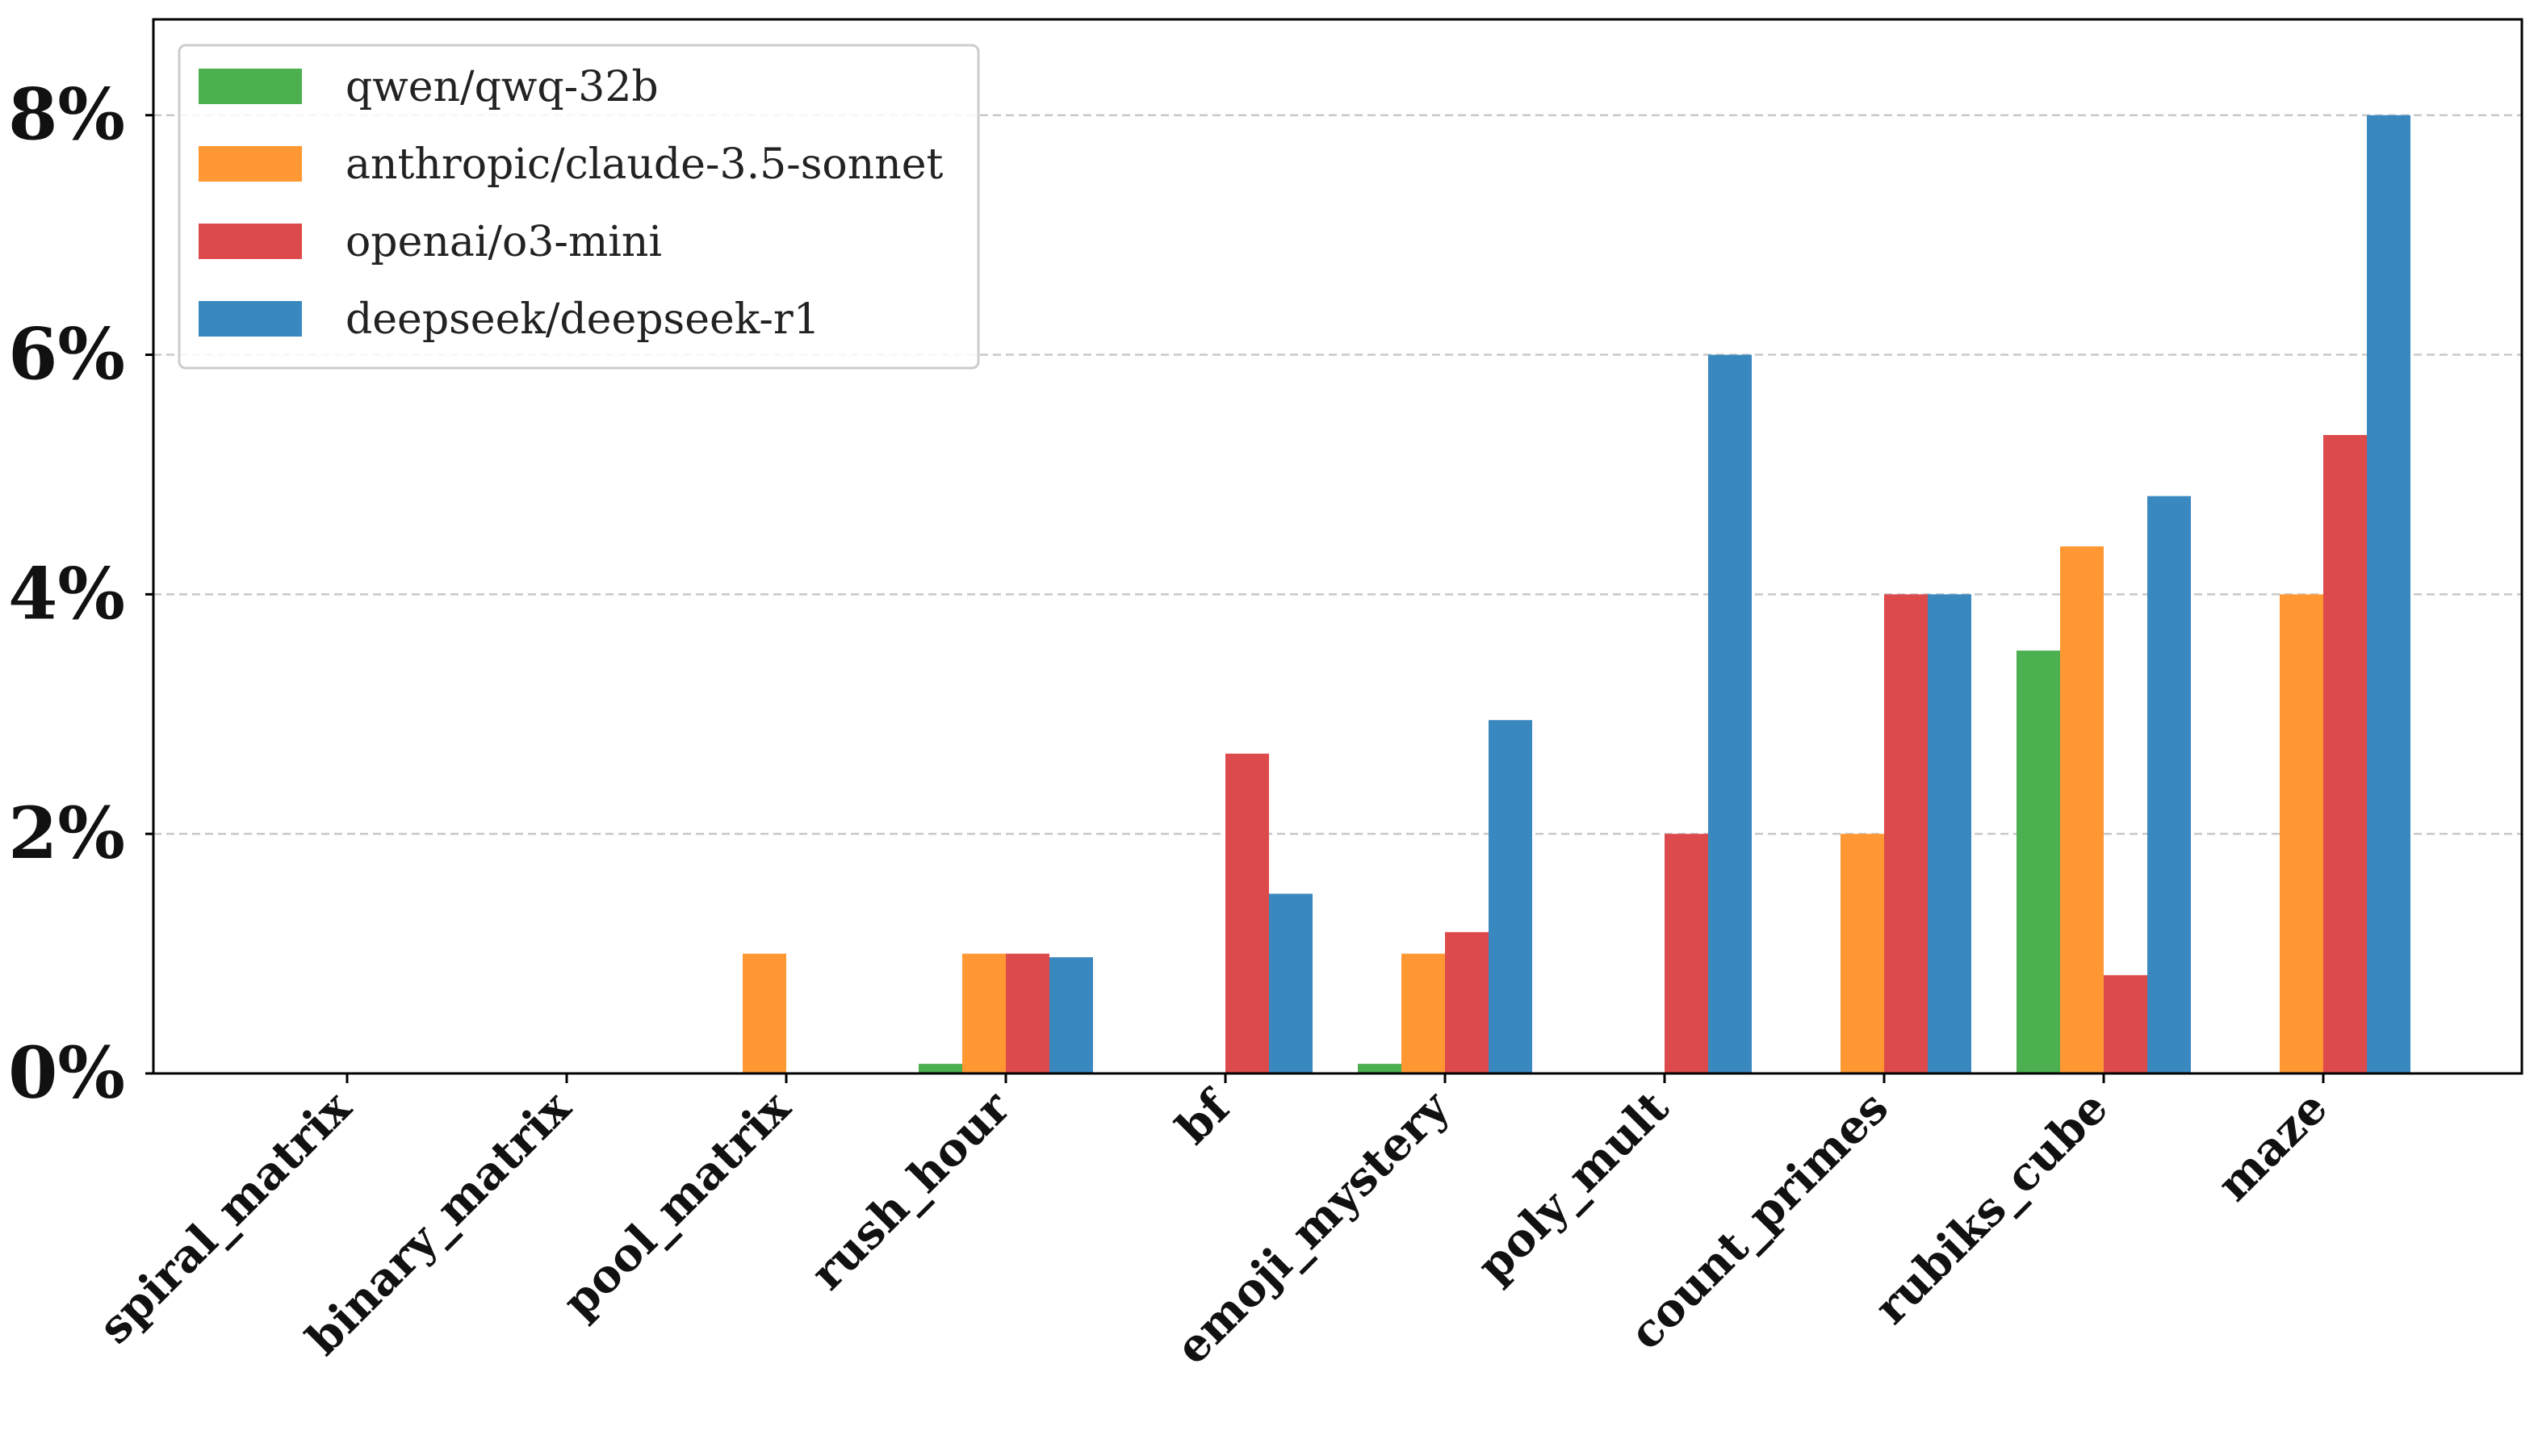  Describe the element at coordinates (2388, 594) in the screenshot. I see `bar-deepseek-deepseek-r1-maze` at that location.